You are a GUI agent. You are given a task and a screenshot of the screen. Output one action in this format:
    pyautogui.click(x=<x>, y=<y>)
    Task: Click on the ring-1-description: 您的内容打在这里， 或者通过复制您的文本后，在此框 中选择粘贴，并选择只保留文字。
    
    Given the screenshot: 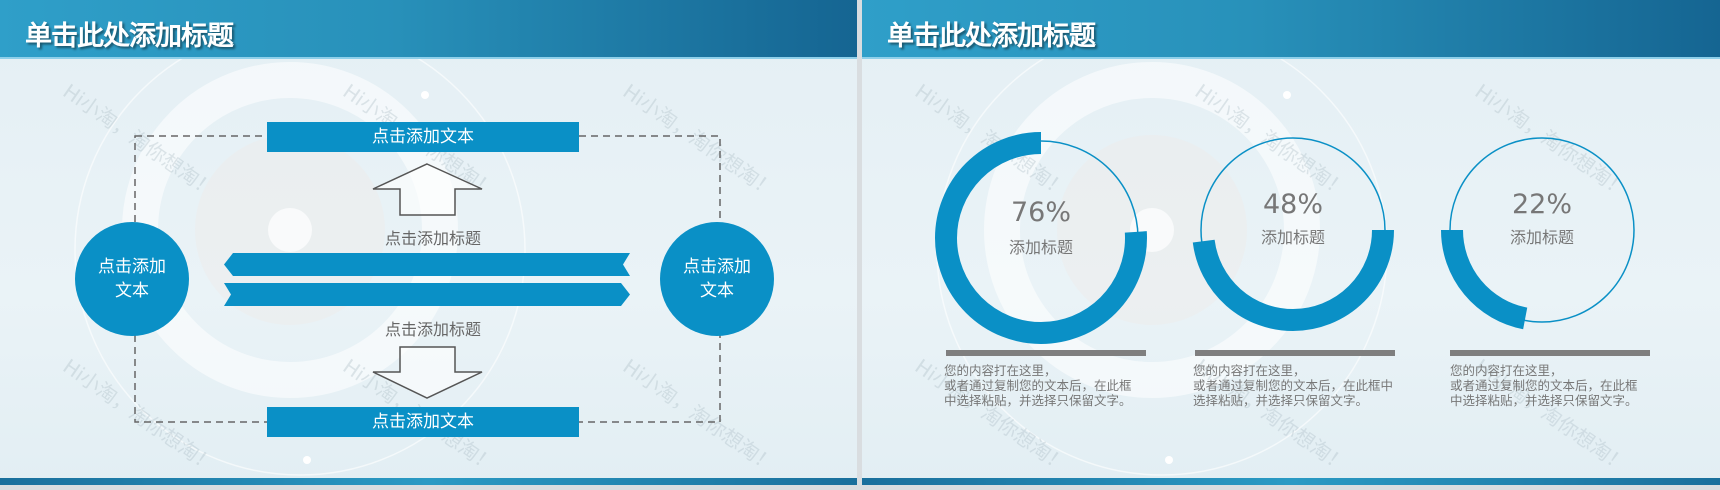 What is the action you would take?
    pyautogui.click(x=1049, y=385)
    